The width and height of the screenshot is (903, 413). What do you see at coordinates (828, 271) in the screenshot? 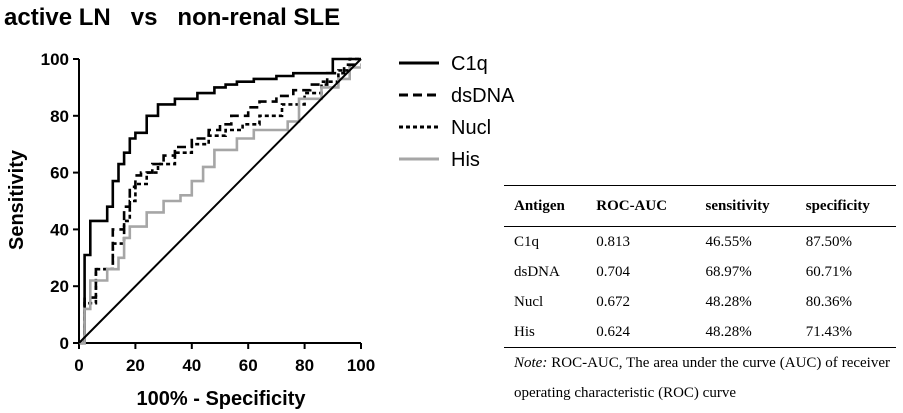
I see `cell-specificity: 60.71%` at bounding box center [828, 271].